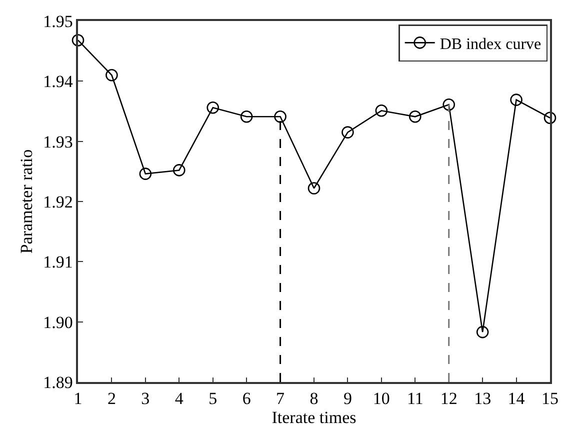  What do you see at coordinates (58, 21) in the screenshot?
I see `y-tick-label: 1.95` at bounding box center [58, 21].